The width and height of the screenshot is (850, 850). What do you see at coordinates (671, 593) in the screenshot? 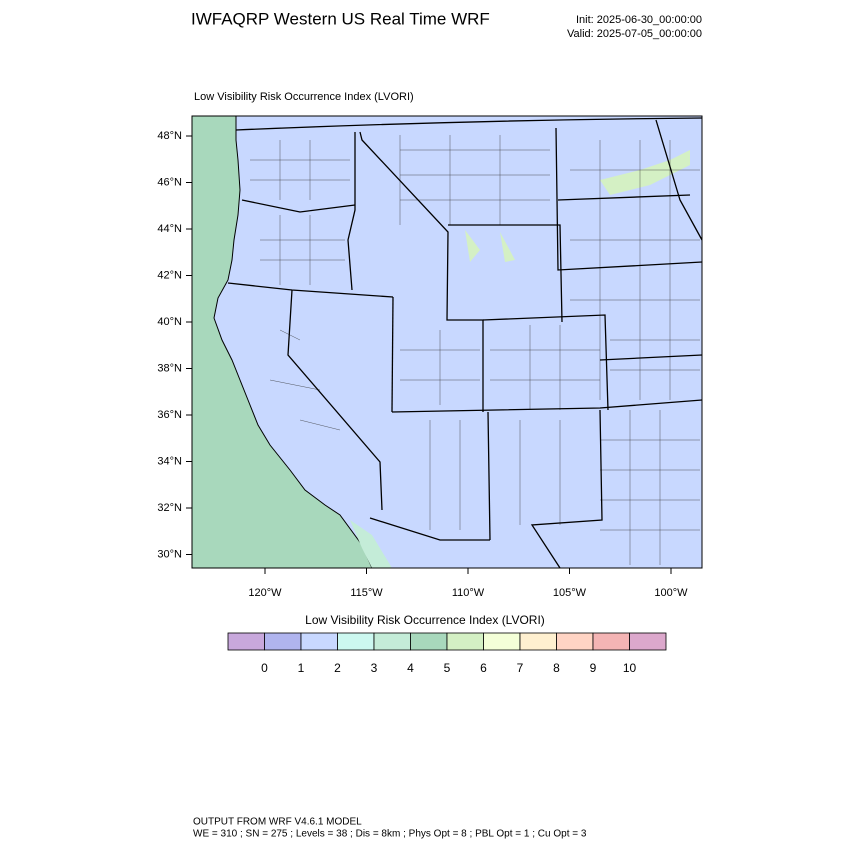
I see `lon-tick-label: 100°W` at bounding box center [671, 593].